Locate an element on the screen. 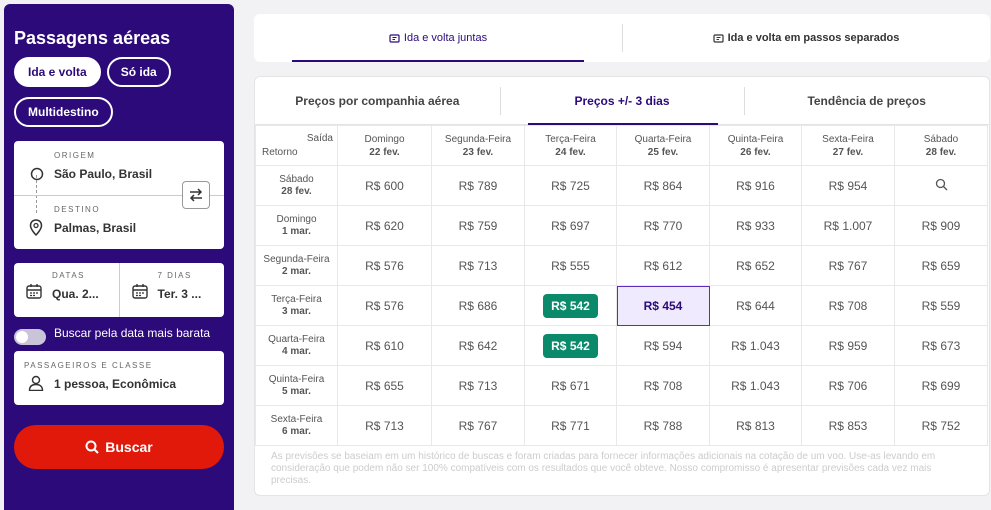  search-icon is located at coordinates (92, 447).